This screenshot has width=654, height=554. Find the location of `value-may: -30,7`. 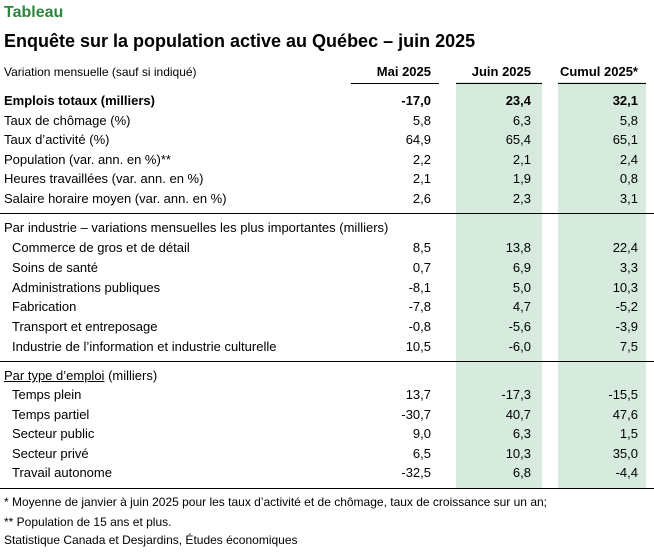

value-may: -30,7 is located at coordinates (416, 414).